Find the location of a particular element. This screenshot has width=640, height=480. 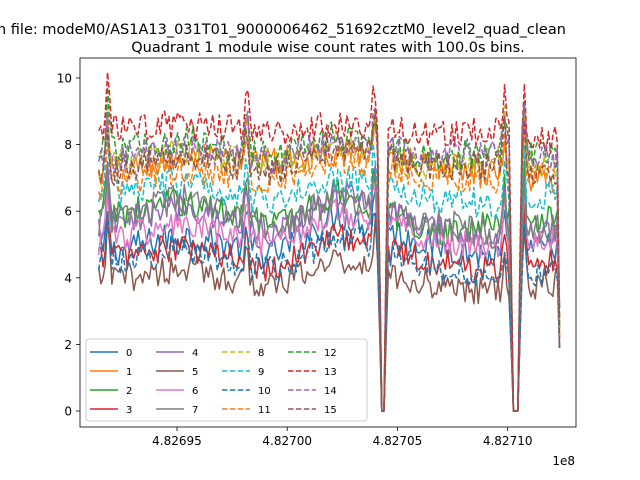

legend-label: 3 is located at coordinates (129, 410).